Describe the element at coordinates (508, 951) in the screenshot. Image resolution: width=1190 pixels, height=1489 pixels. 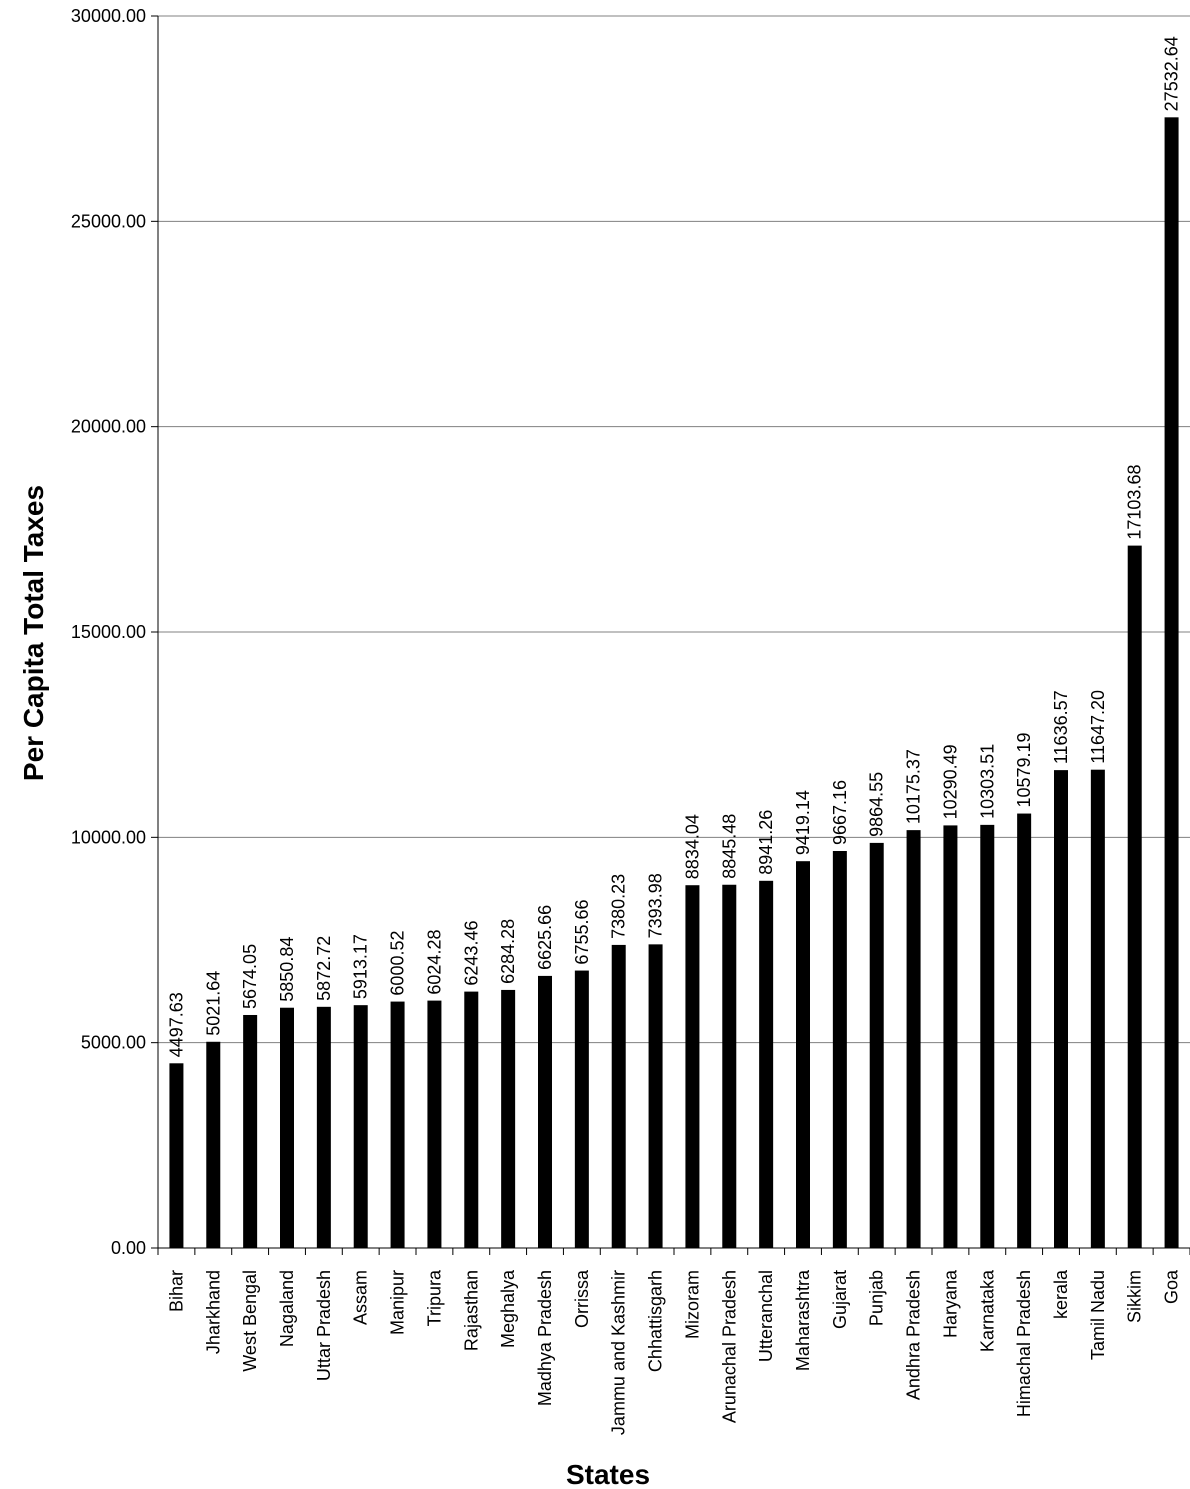
I see `data-label: 6284.28` at that location.